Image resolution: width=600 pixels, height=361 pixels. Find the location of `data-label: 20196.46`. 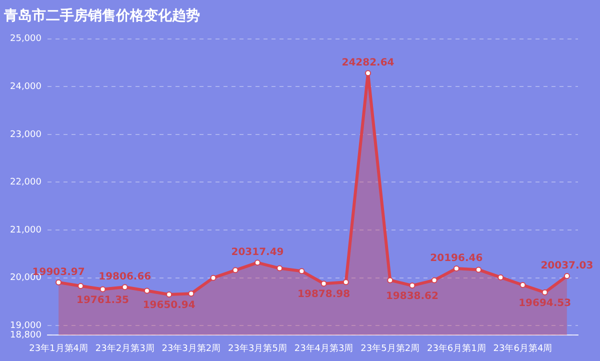

data-label: 20196.46 is located at coordinates (456, 258).